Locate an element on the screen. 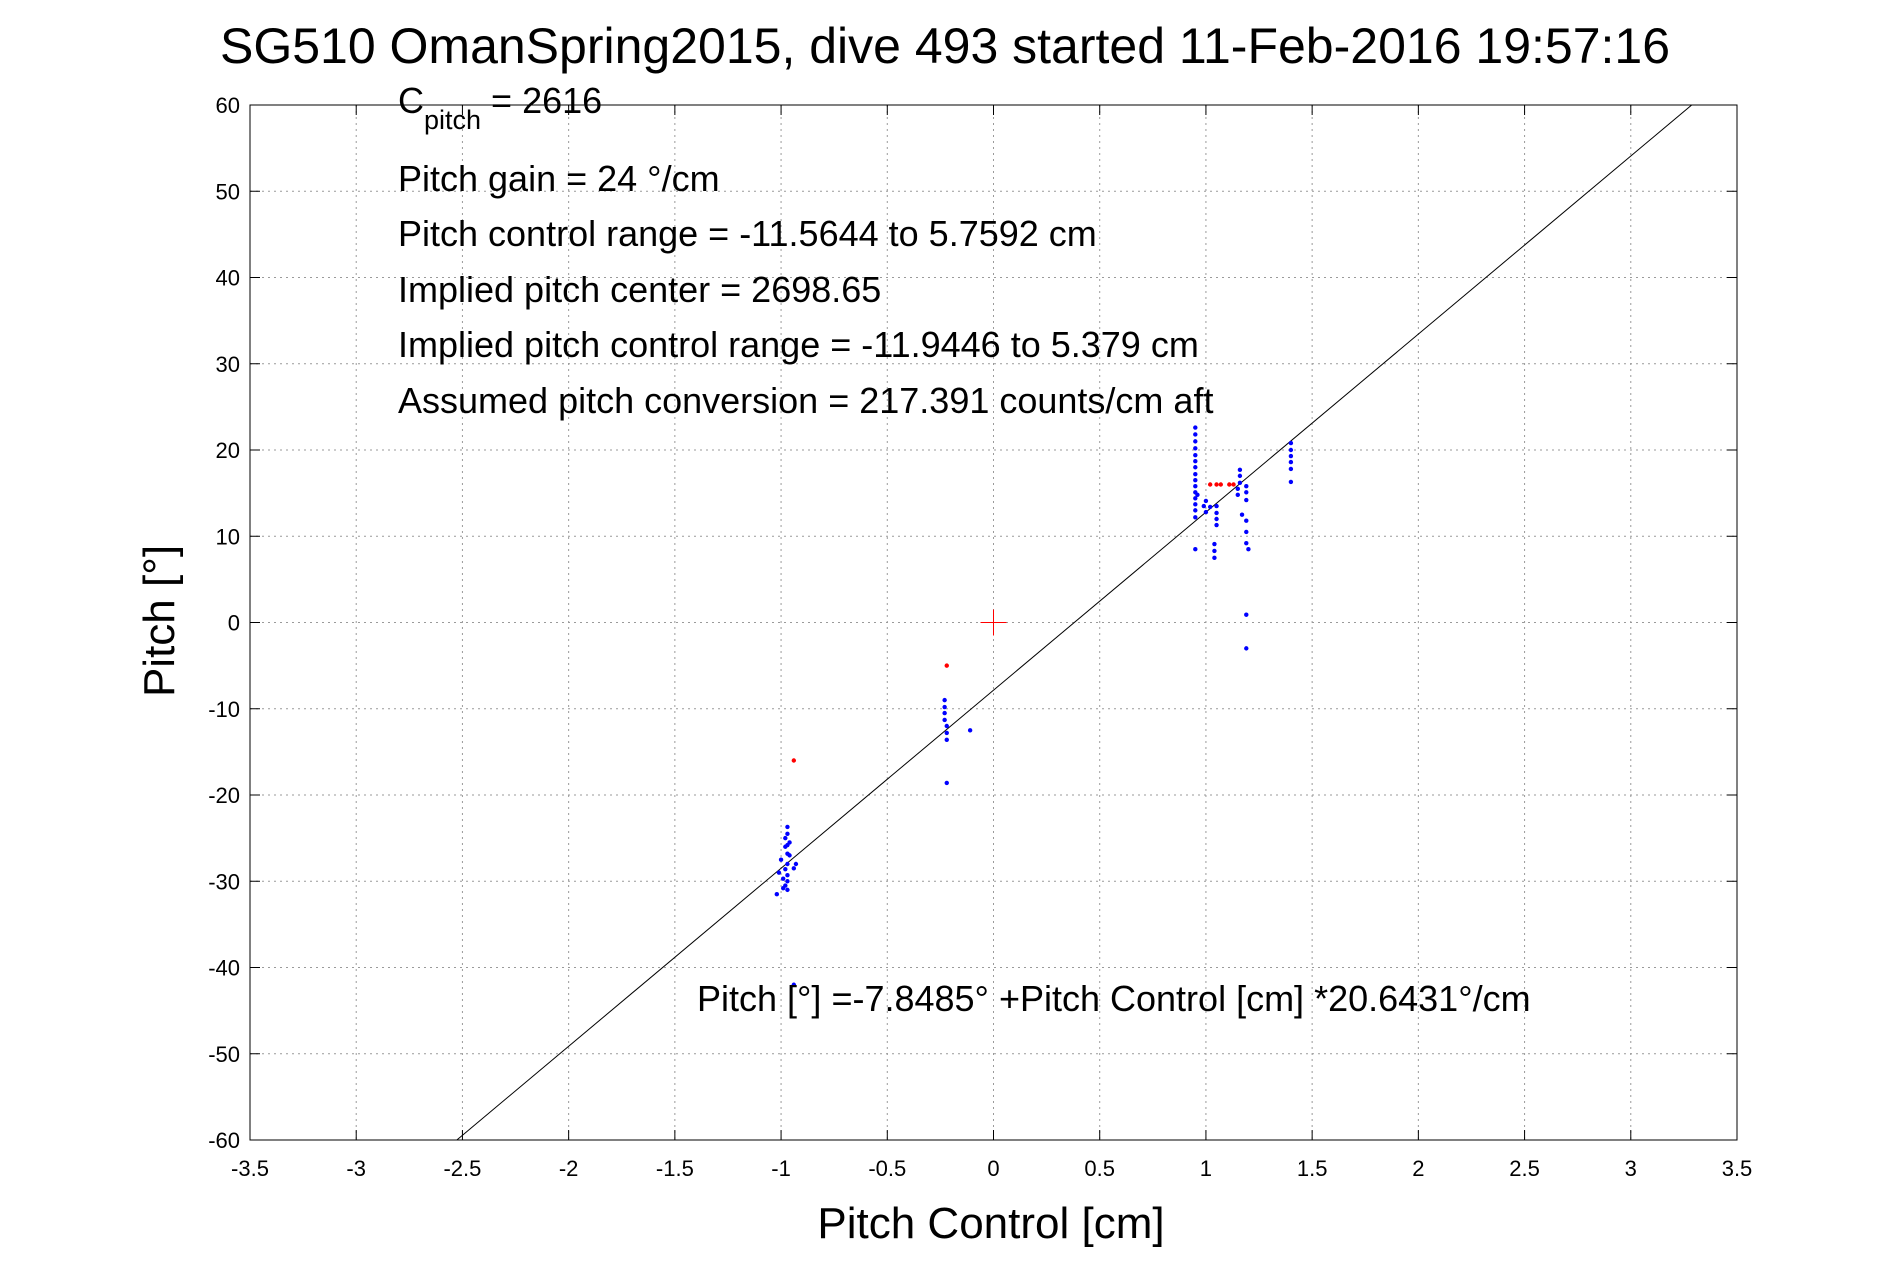 Image resolution: width=1891 pixels, height=1262 pixels. annotation-c-pitch: Cpitch = 2616 is located at coordinates (500, 107).